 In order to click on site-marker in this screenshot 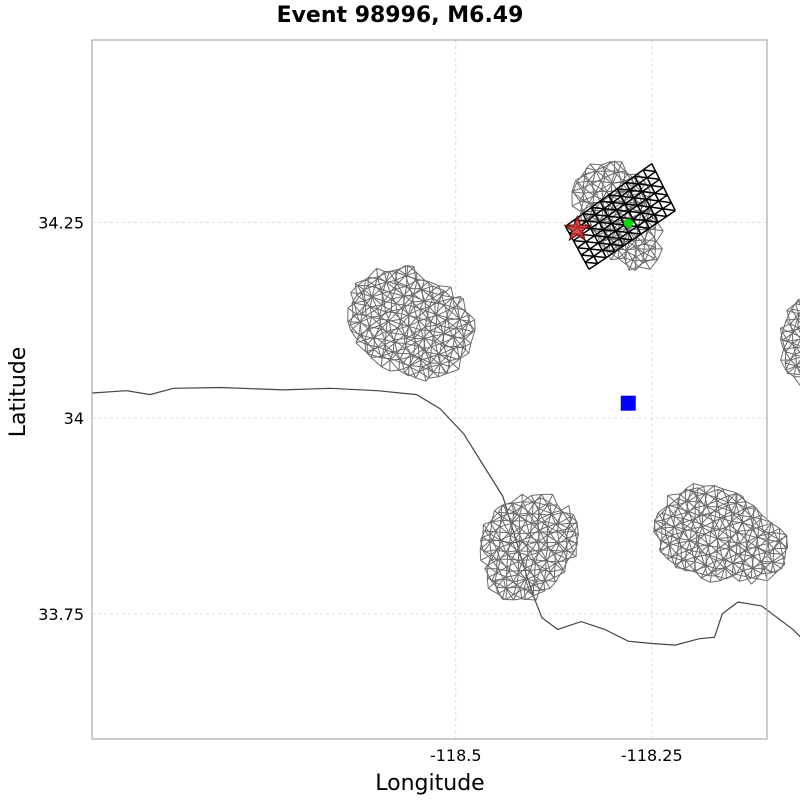, I will do `click(628, 403)`.